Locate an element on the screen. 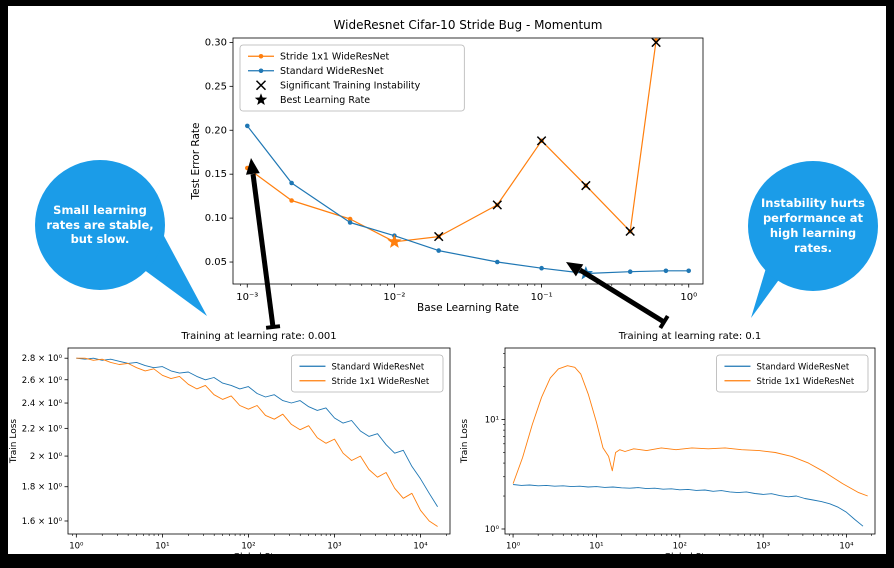 This screenshot has width=894, height=568. svg-text: 0.30 is located at coordinates (216, 42).